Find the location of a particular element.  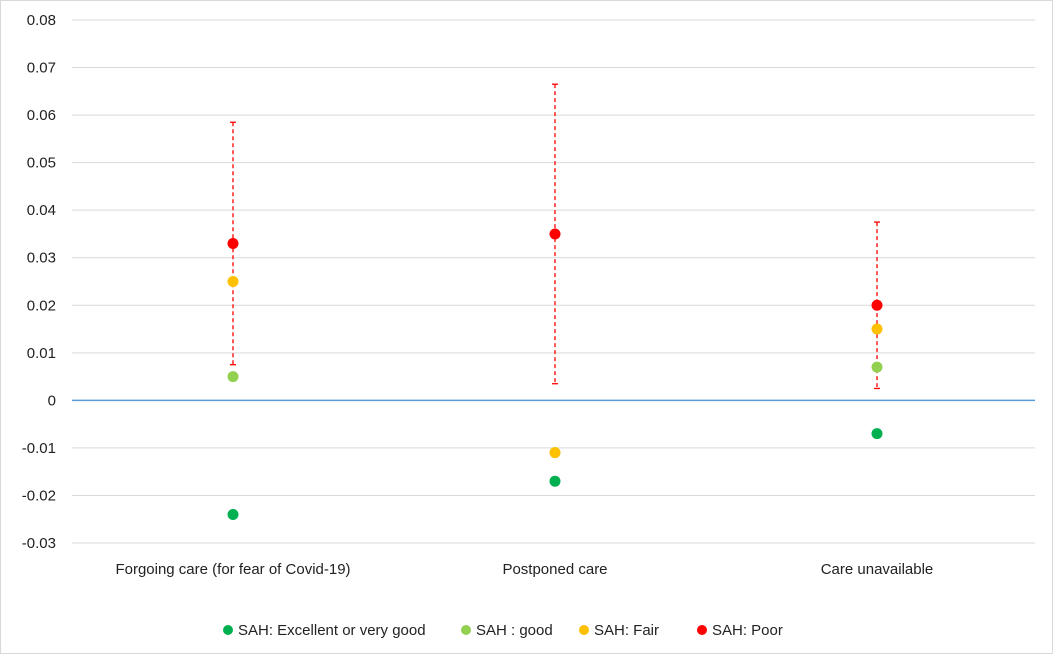

category-label: Postponed care is located at coordinates (554, 569).